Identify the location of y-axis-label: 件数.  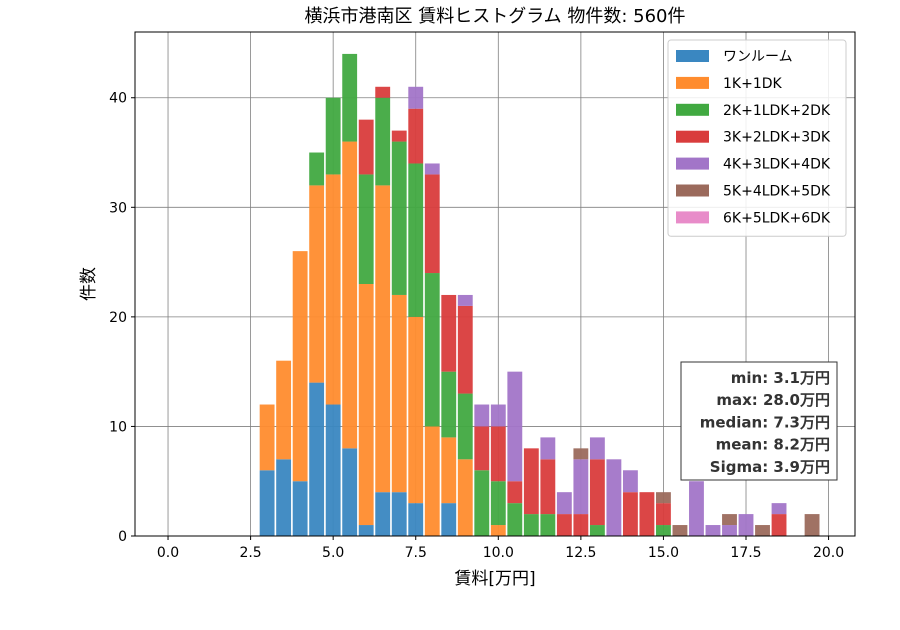
(89, 284).